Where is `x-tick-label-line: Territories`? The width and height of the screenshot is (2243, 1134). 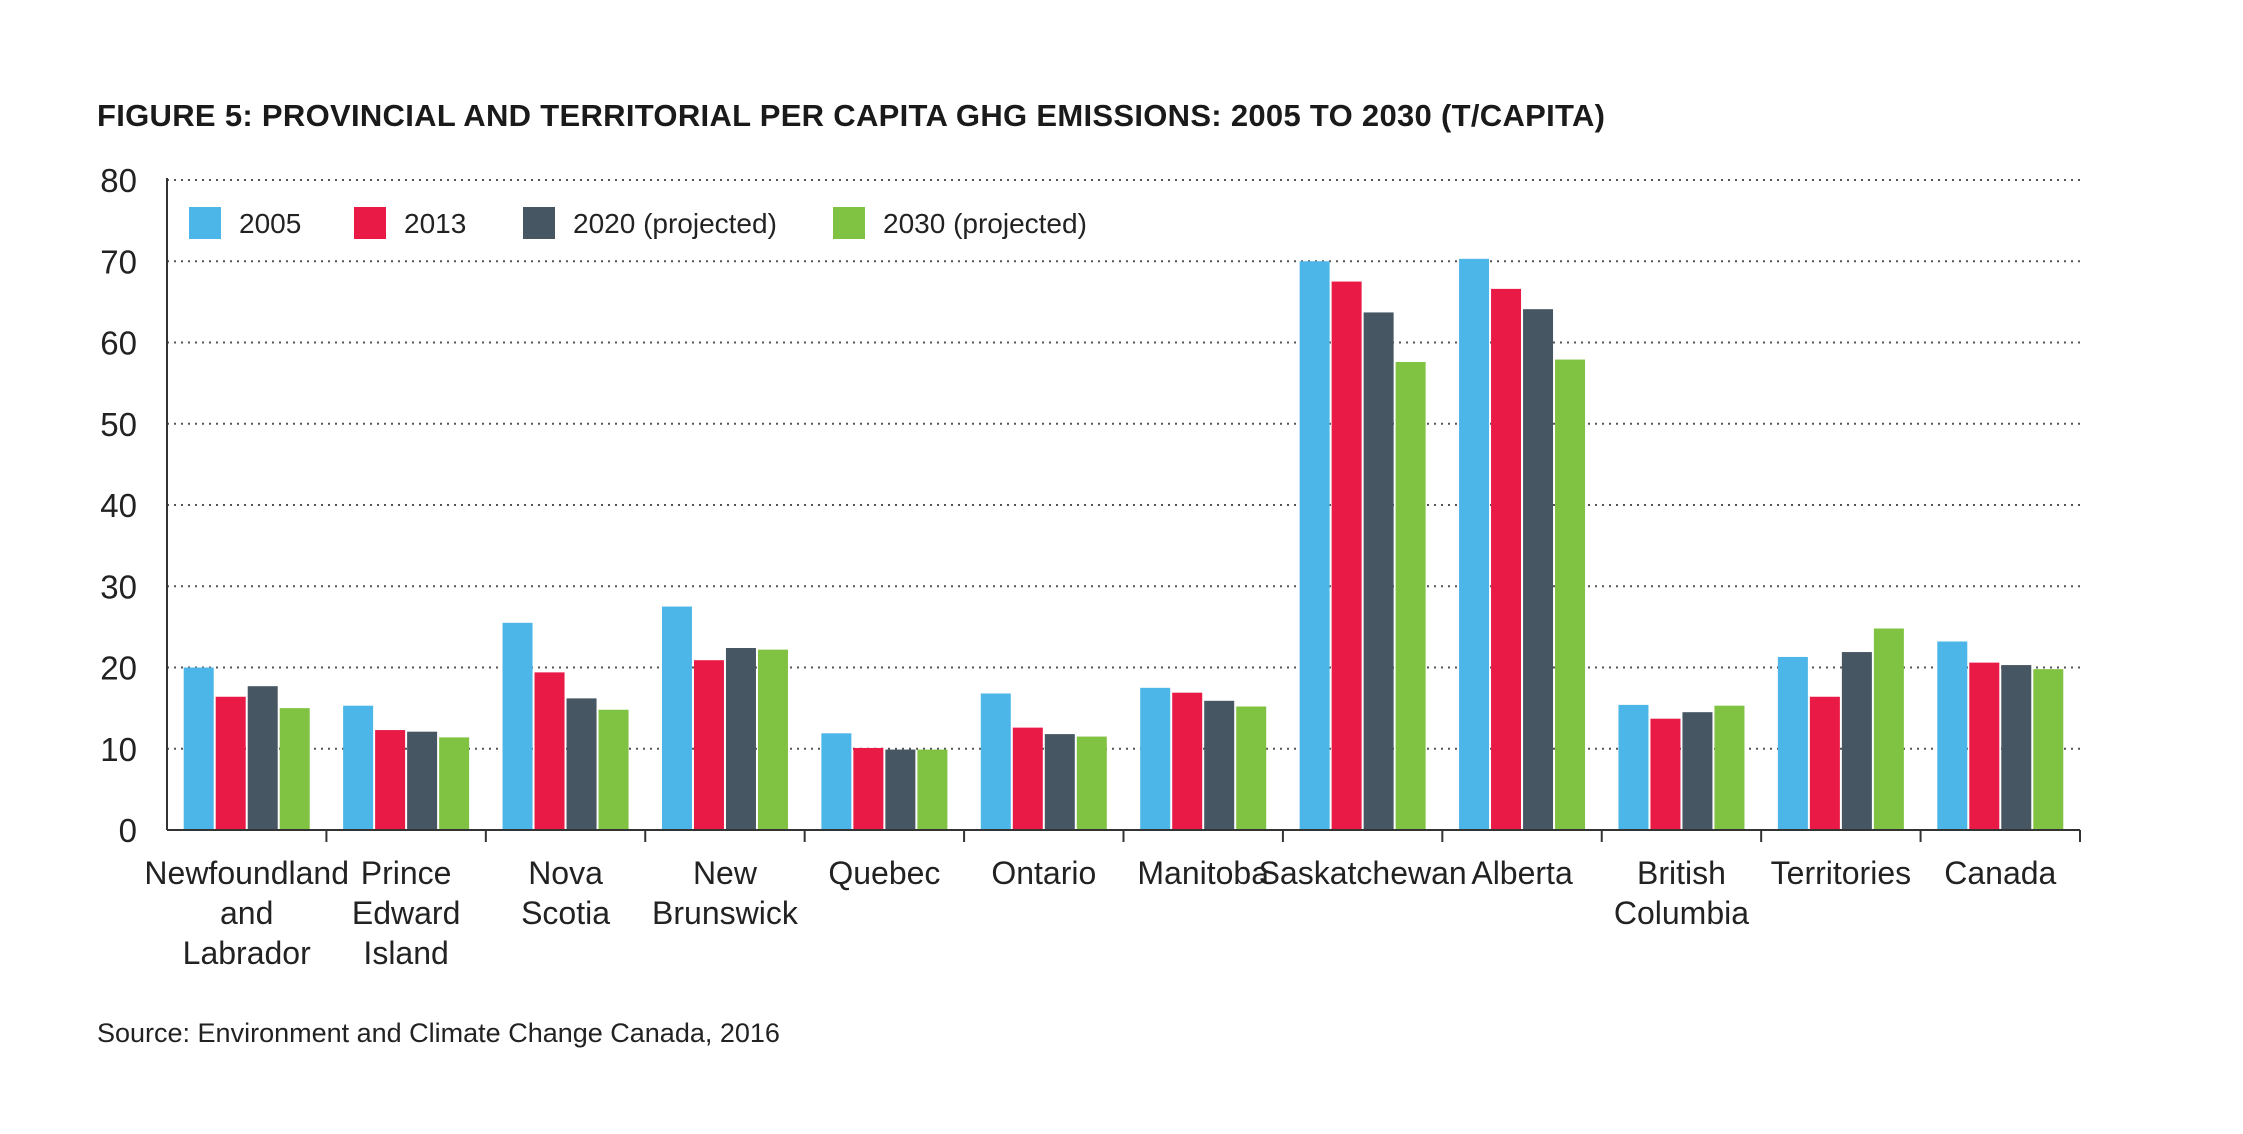 x-tick-label-line: Territories is located at coordinates (1841, 873).